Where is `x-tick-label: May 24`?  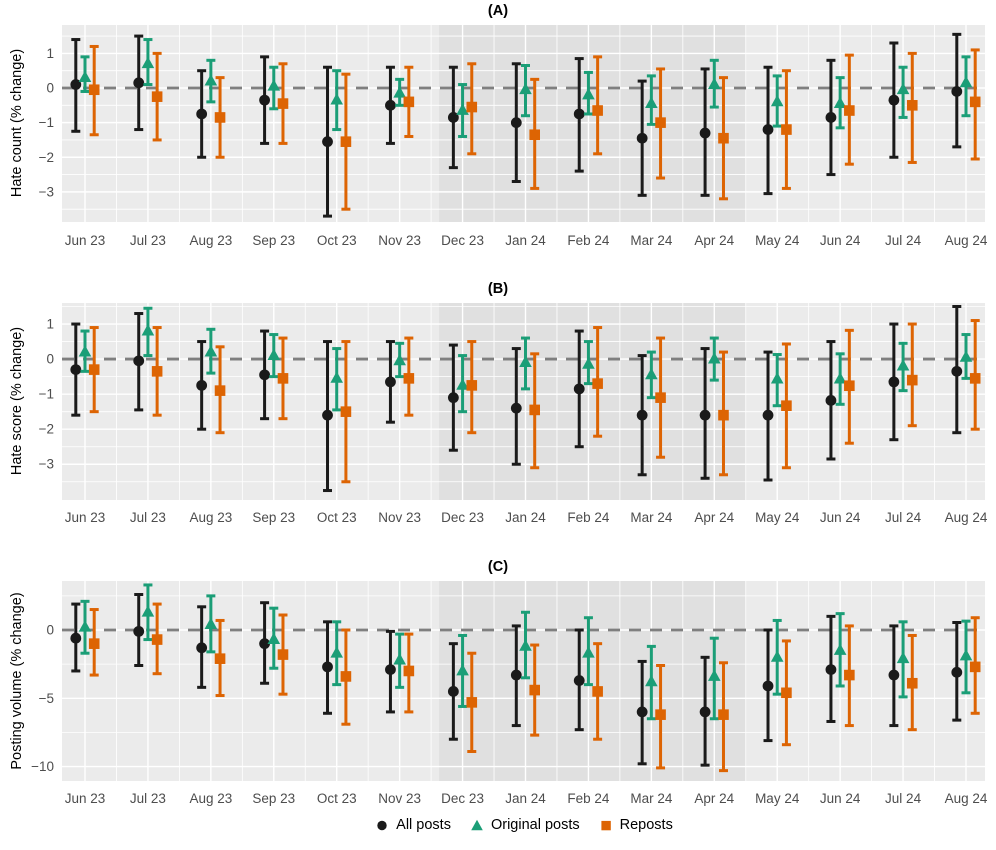
x-tick-label: May 24 is located at coordinates (777, 798).